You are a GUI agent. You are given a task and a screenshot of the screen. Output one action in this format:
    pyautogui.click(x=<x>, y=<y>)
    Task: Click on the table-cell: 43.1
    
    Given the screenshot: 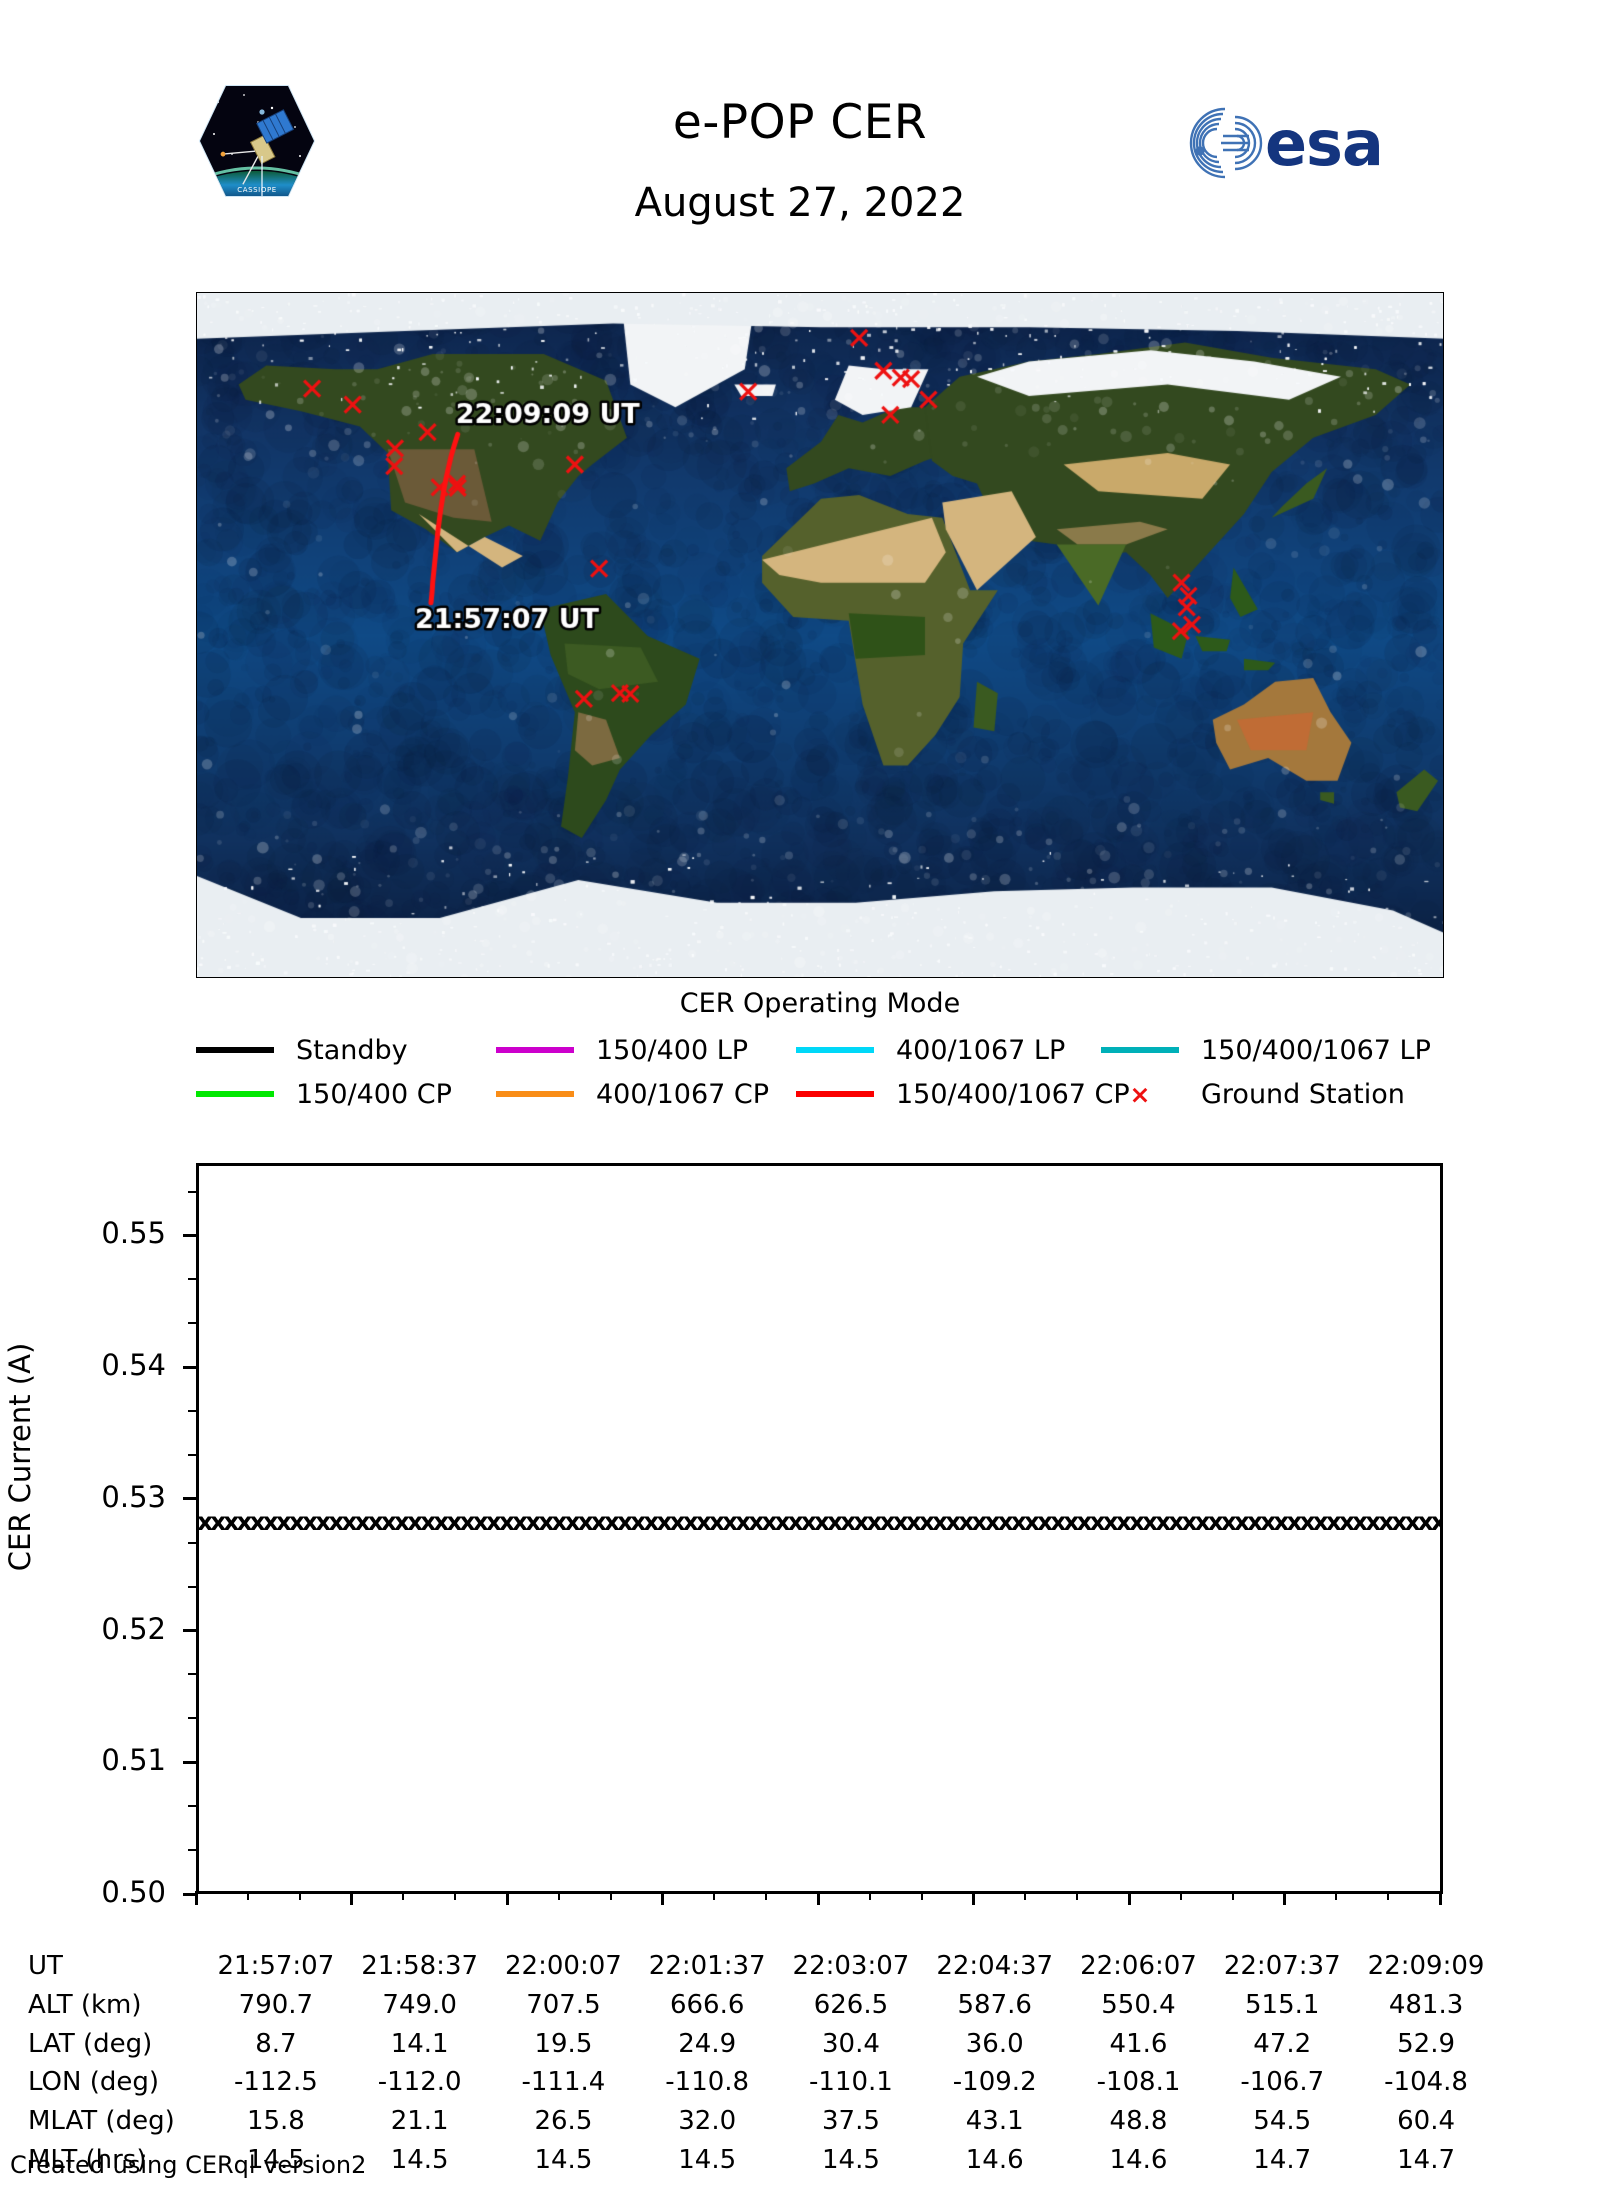 What is the action you would take?
    pyautogui.click(x=994, y=2121)
    